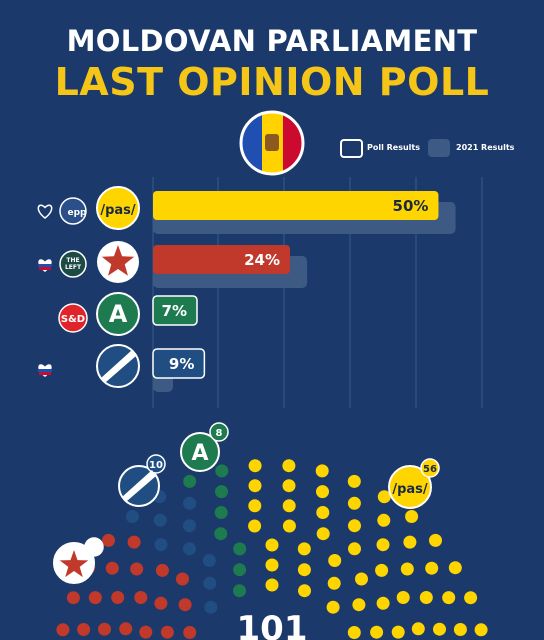 The height and width of the screenshot is (640, 544). Describe the element at coordinates (118, 314) in the screenshot. I see `alternativa-logo` at that location.